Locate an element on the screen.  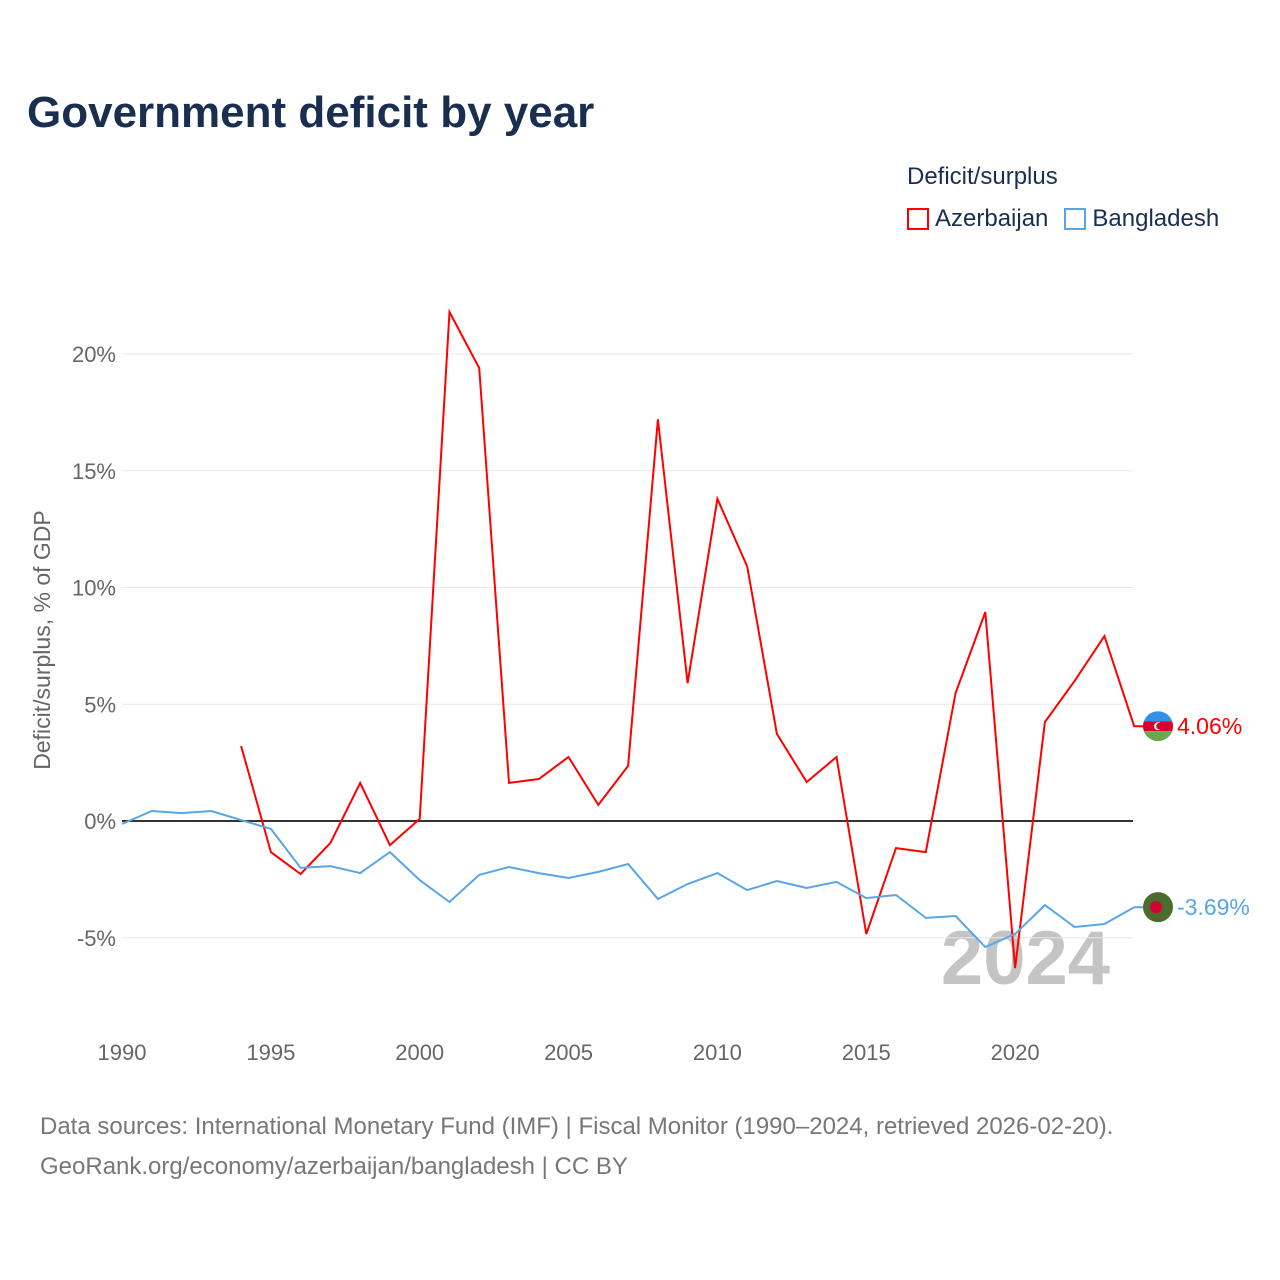
legend-title: Deficit/surplus is located at coordinates (982, 176).